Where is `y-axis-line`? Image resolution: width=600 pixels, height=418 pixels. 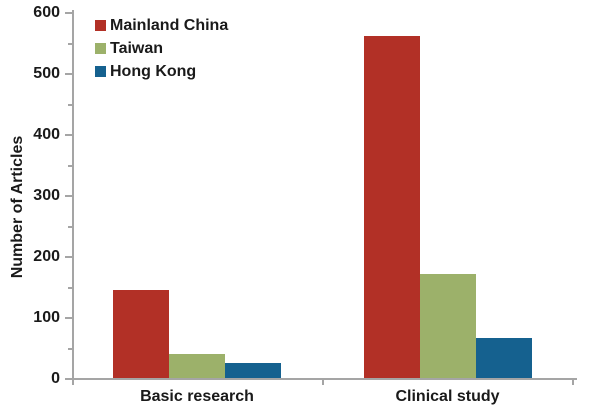 y-axis-line is located at coordinates (73, 196).